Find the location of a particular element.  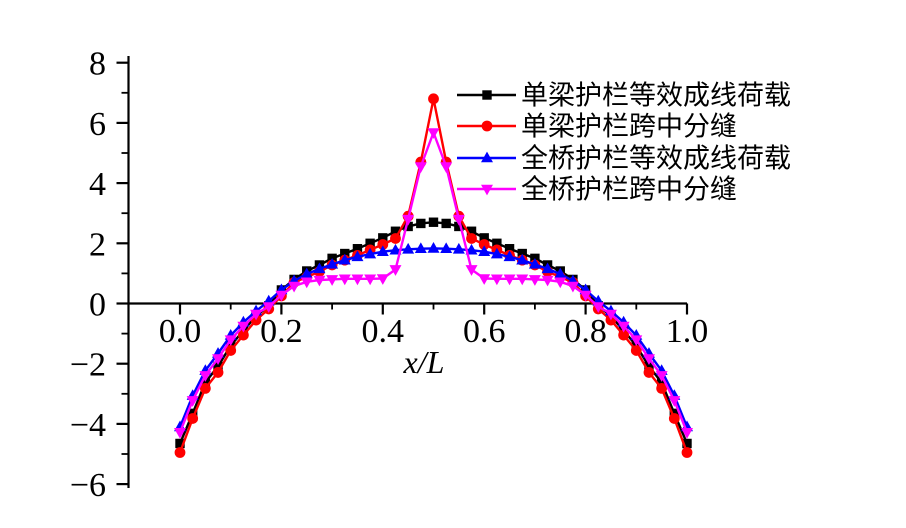

legend-entry-0: 单梁护栏等效成线荷载 is located at coordinates (624, 96).